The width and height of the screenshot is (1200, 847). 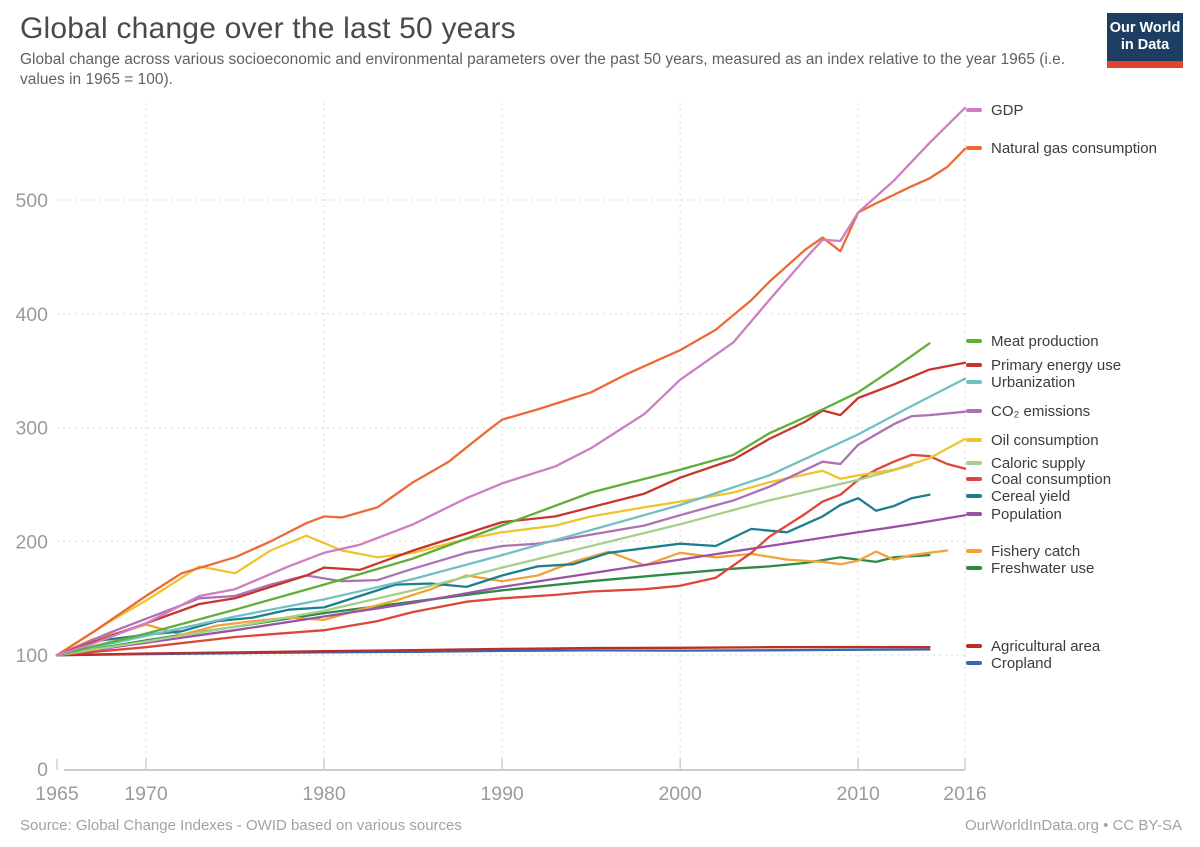 I want to click on owid-logo-bar, so click(x=1145, y=64).